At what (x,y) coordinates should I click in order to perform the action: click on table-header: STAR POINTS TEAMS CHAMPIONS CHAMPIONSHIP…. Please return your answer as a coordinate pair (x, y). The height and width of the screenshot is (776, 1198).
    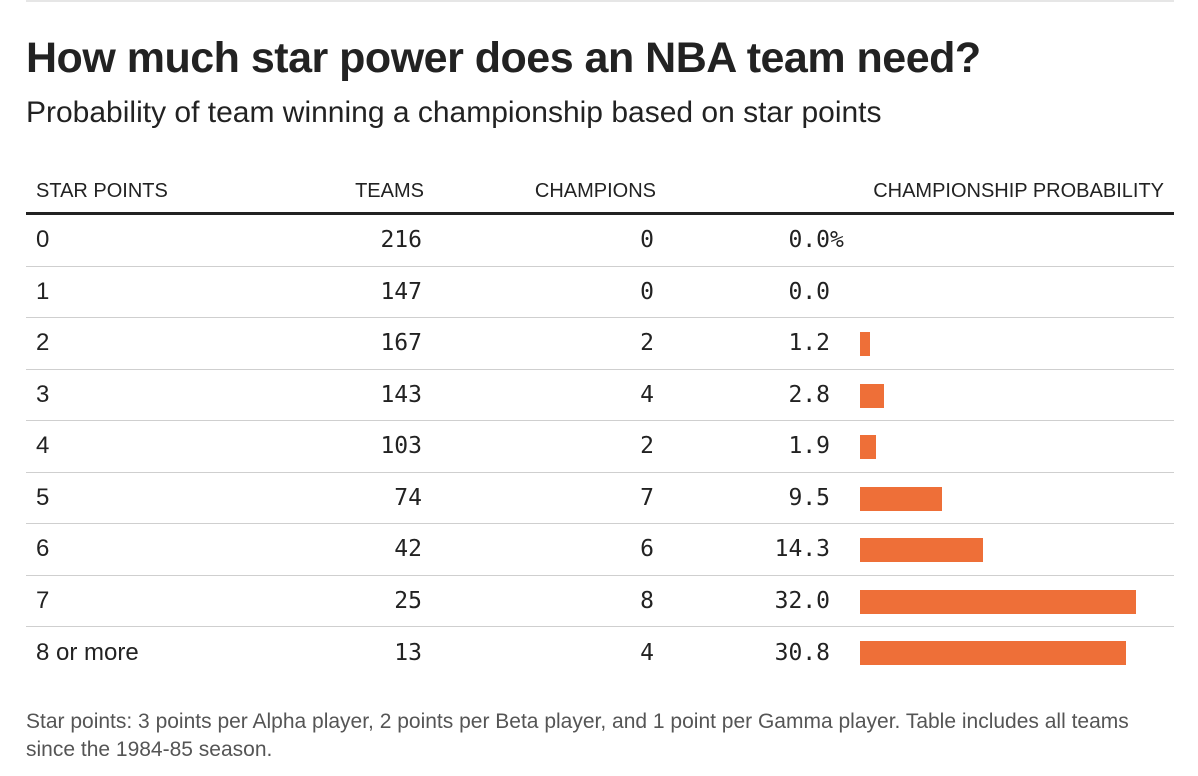
    Looking at the image, I should click on (600, 196).